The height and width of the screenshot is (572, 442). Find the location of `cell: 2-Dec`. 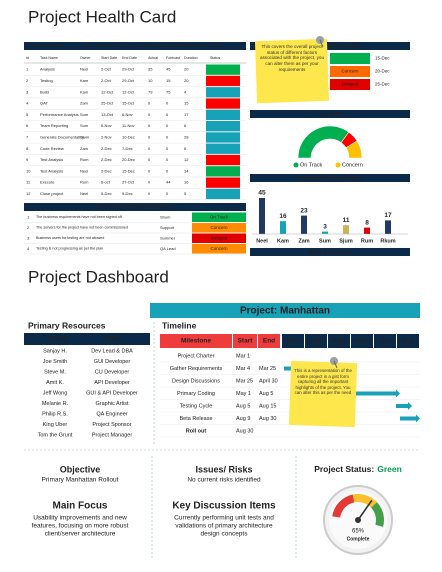

cell: 2-Dec is located at coordinates (106, 170).